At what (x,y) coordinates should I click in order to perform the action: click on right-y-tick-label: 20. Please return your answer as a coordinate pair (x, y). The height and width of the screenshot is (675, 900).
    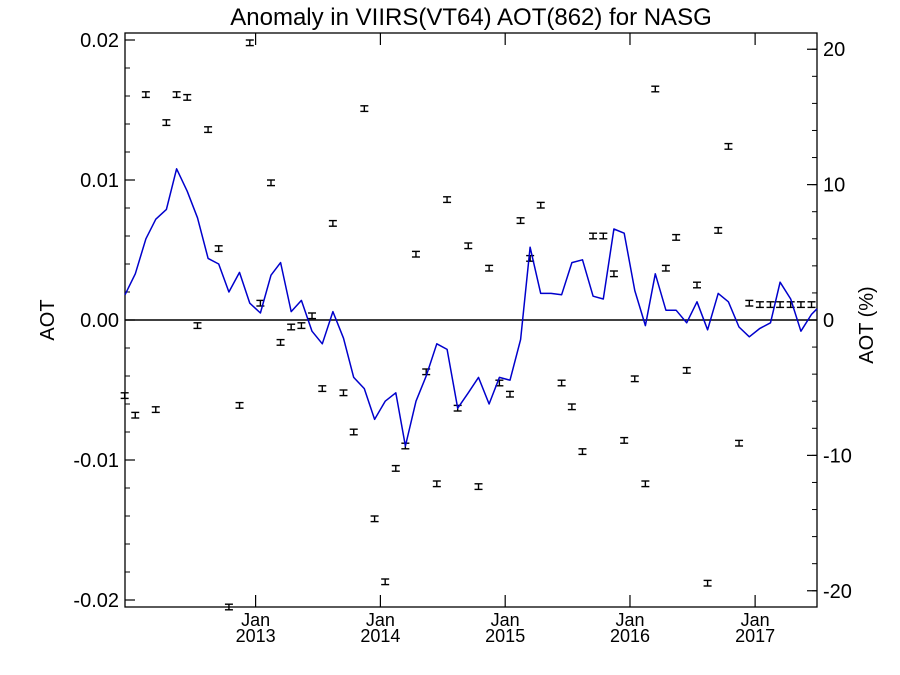
    Looking at the image, I should click on (834, 50).